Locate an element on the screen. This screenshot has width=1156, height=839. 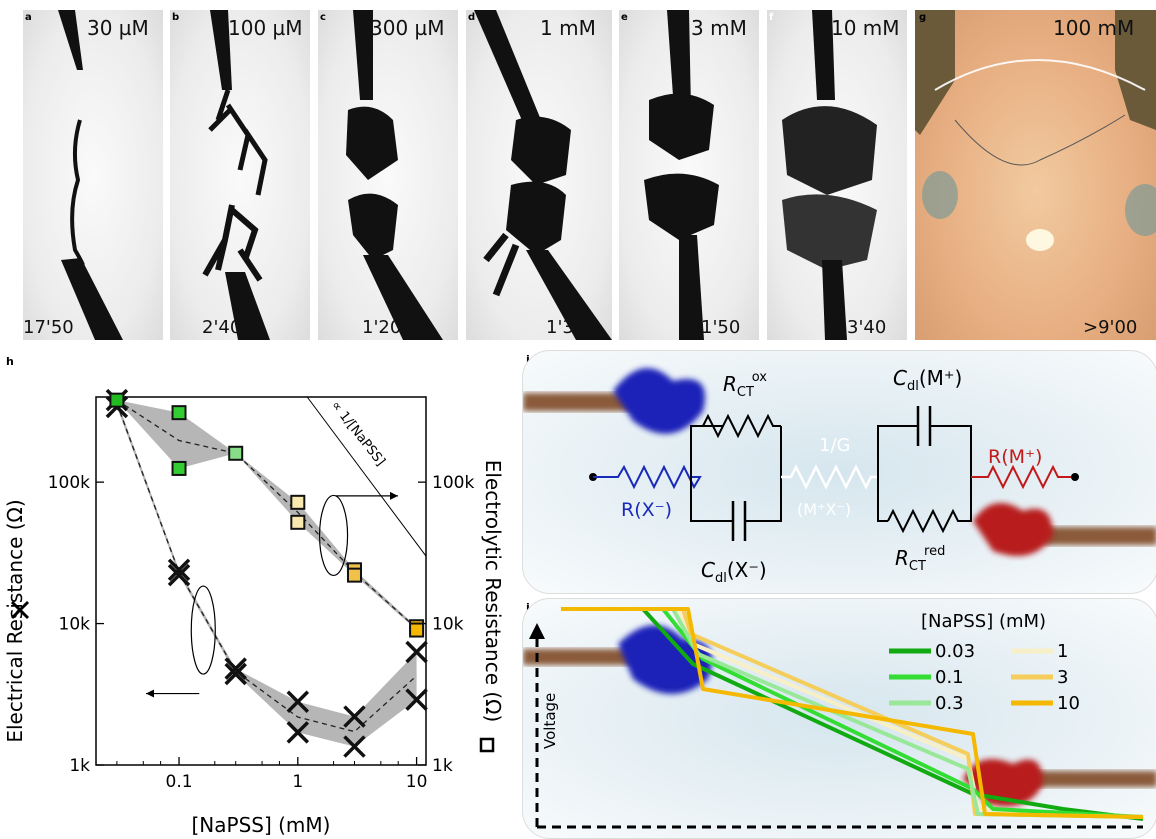
voltage-label: Voltage is located at coordinates (550, 721).